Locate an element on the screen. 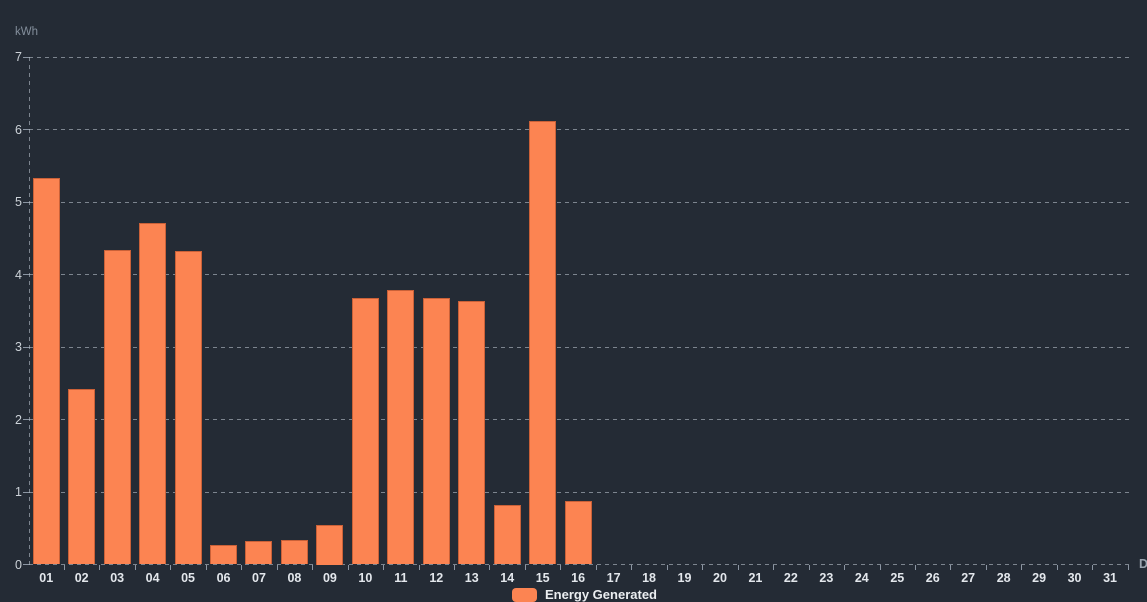 This screenshot has width=1147, height=602. x-tick-label: 06 is located at coordinates (223, 578).